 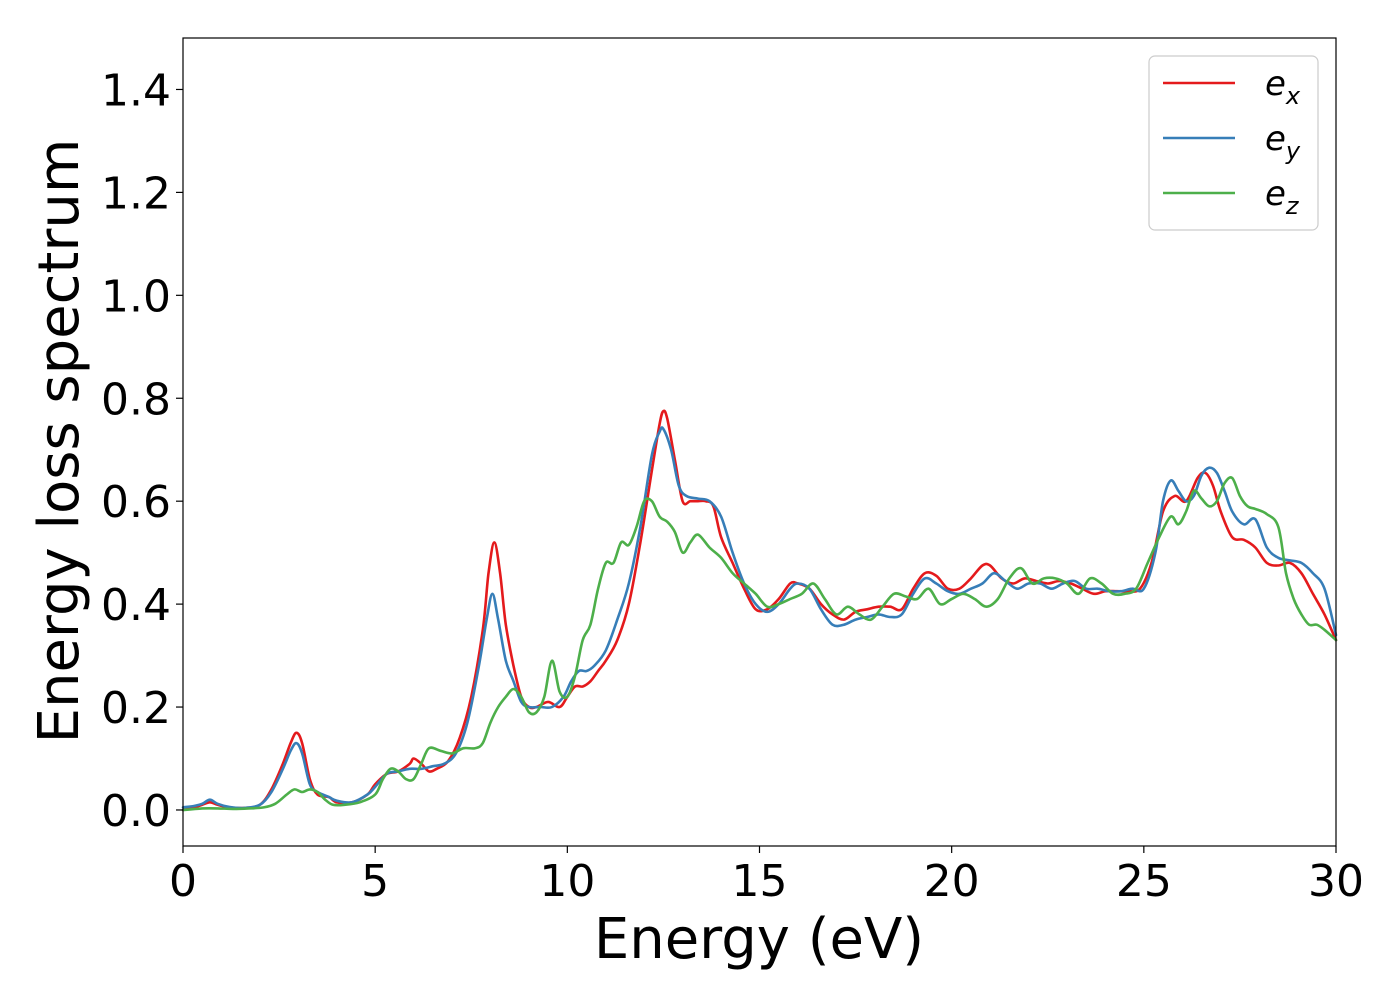 I want to click on x-tick-label: 25, so click(x=1144, y=881).